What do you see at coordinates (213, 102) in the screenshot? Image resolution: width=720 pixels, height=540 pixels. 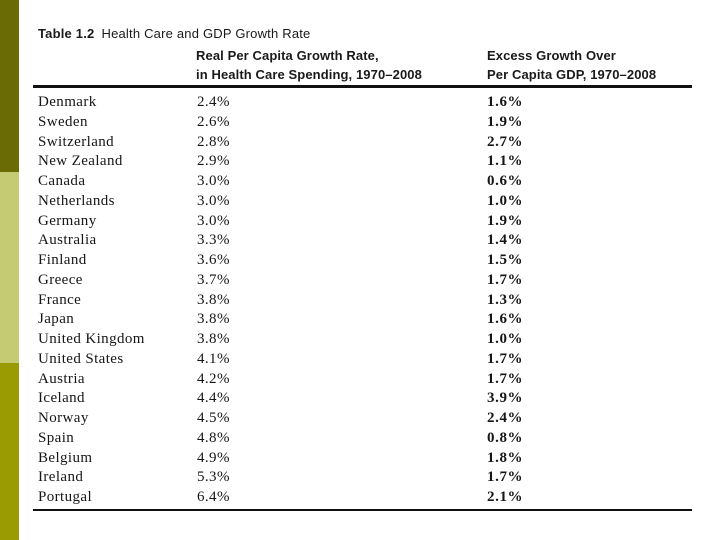 I see `healthcare-growth-cell: 2.4%` at bounding box center [213, 102].